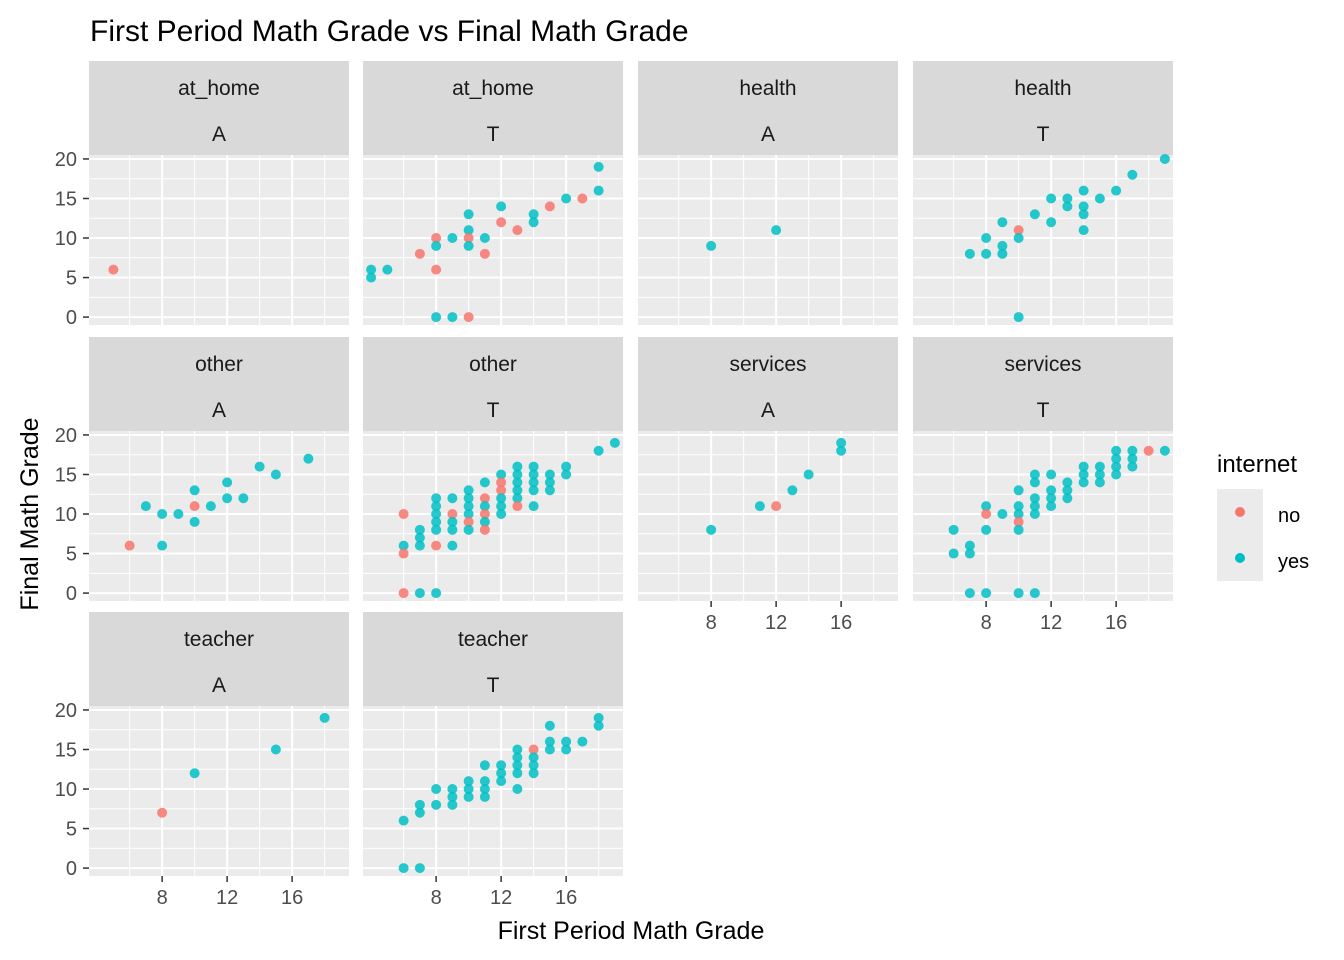 The width and height of the screenshot is (1344, 960). I want to click on strip-label-bottom: T, so click(493, 410).